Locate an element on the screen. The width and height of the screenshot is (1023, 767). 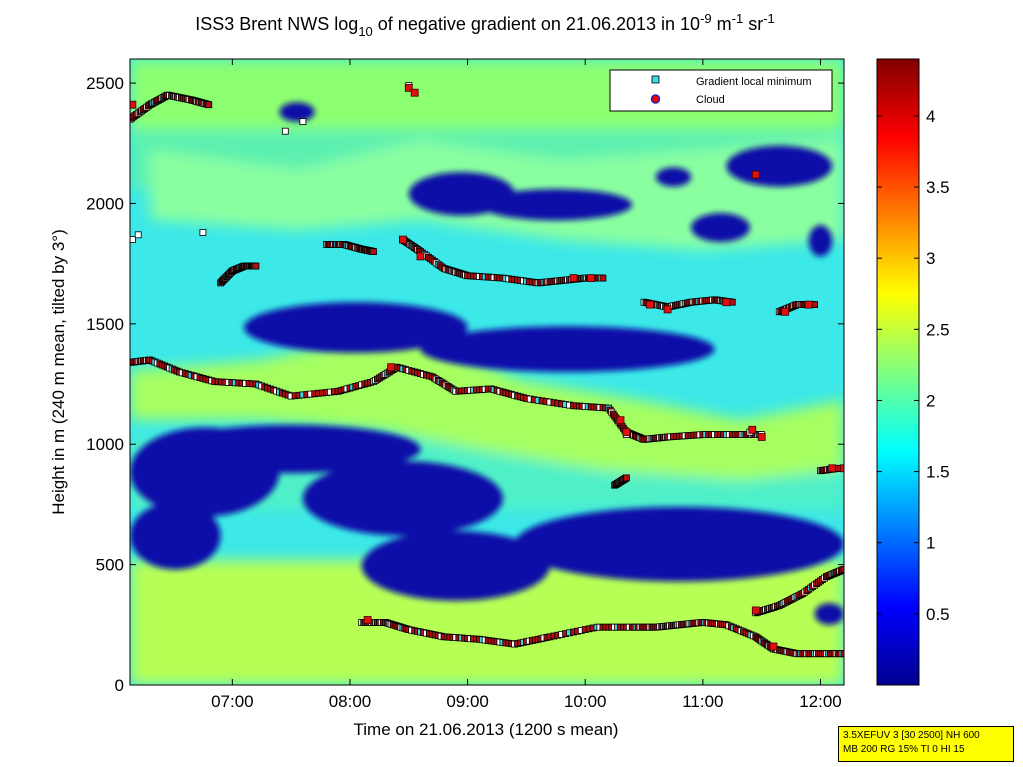
x-tick-label: 08:00 is located at coordinates (350, 701).